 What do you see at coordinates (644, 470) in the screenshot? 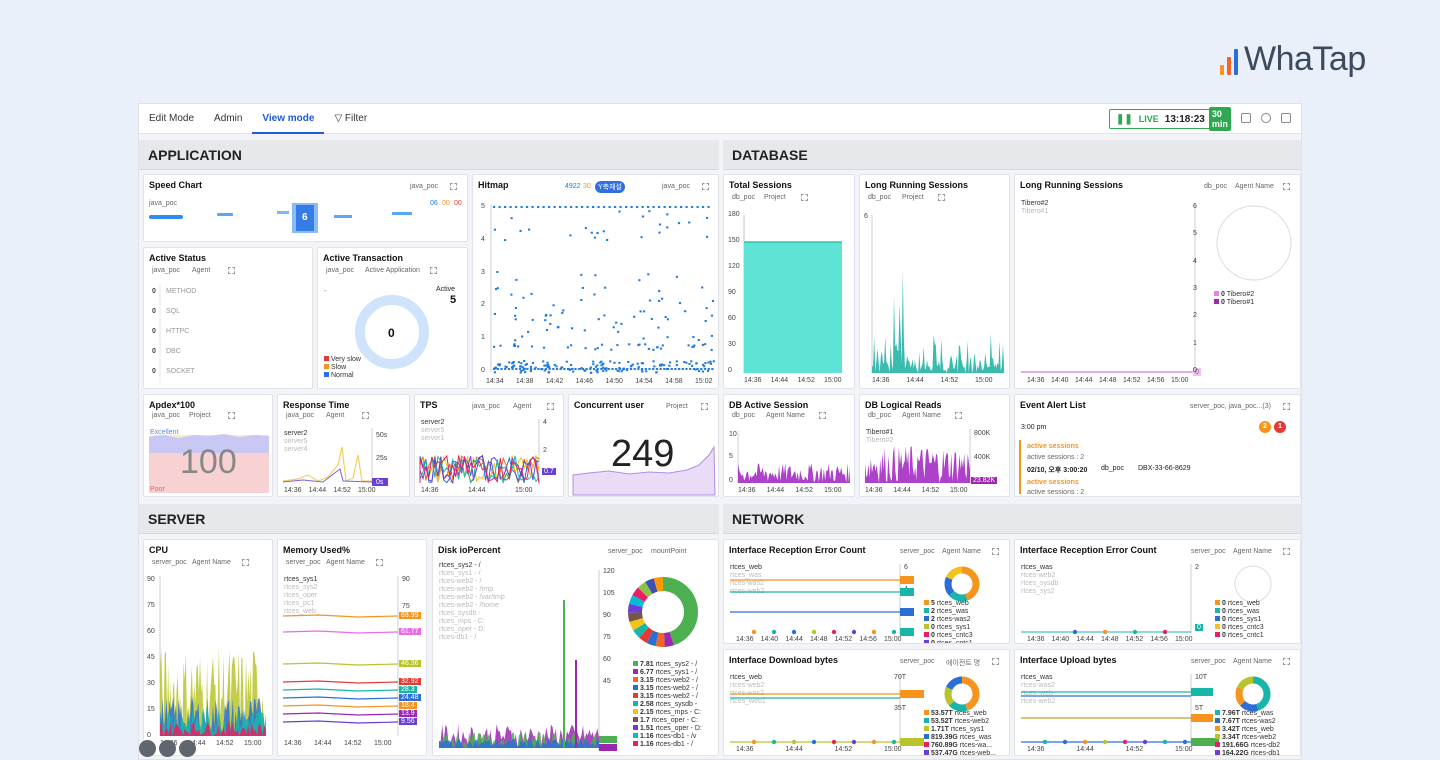
I see `concurrent-area` at bounding box center [644, 470].